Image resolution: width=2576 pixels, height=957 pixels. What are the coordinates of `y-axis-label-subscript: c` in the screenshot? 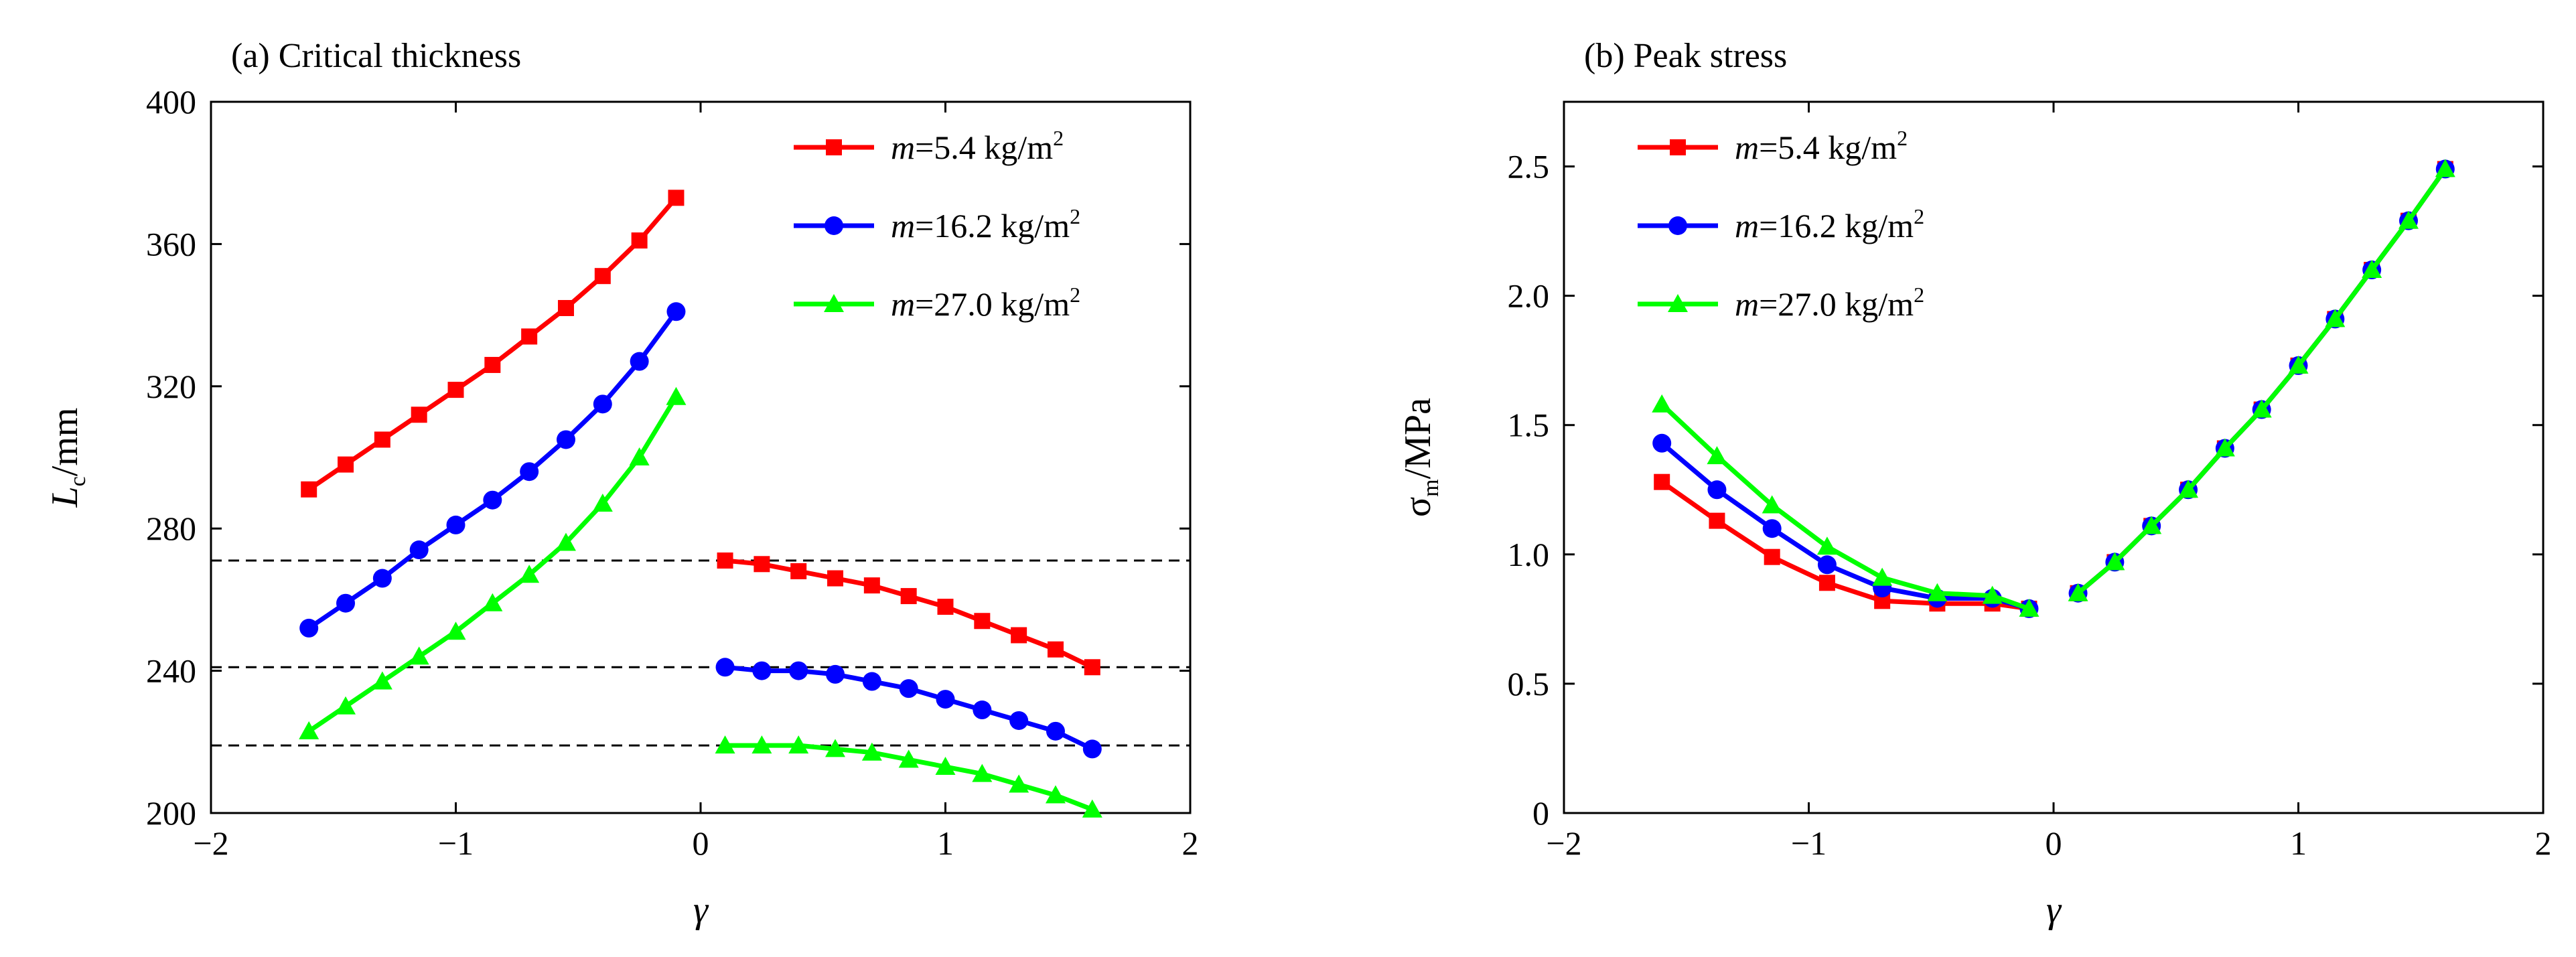 It's located at (78, 481).